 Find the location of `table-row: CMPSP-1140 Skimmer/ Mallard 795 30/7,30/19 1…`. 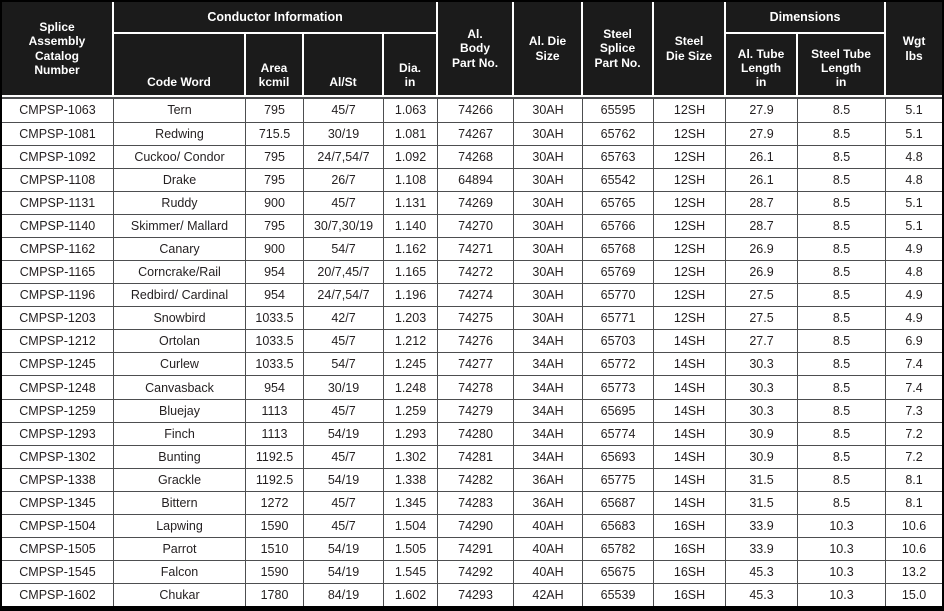

table-row: CMPSP-1140 Skimmer/ Mallard 795 30/7,30/19 1… is located at coordinates (472, 227).